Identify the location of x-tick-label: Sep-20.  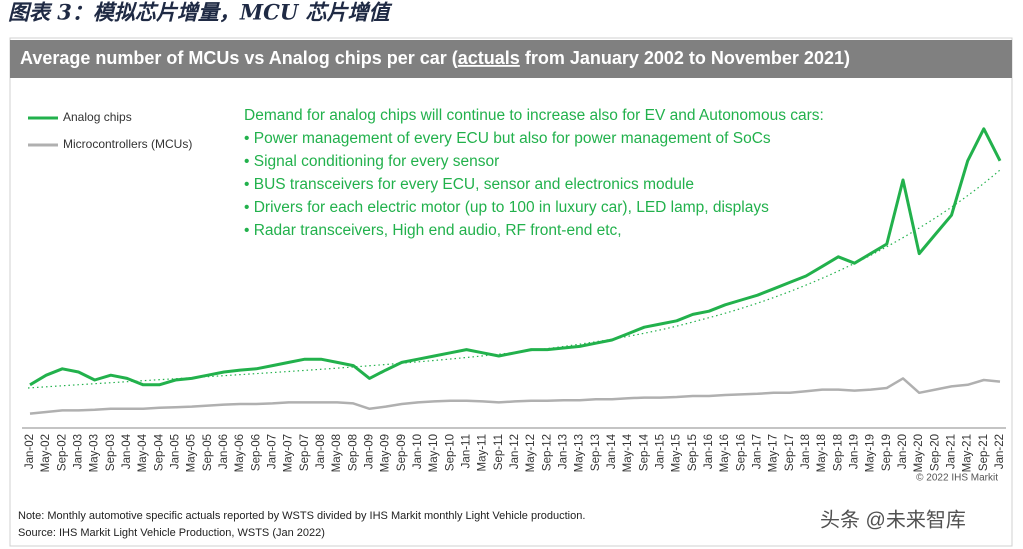
(935, 452).